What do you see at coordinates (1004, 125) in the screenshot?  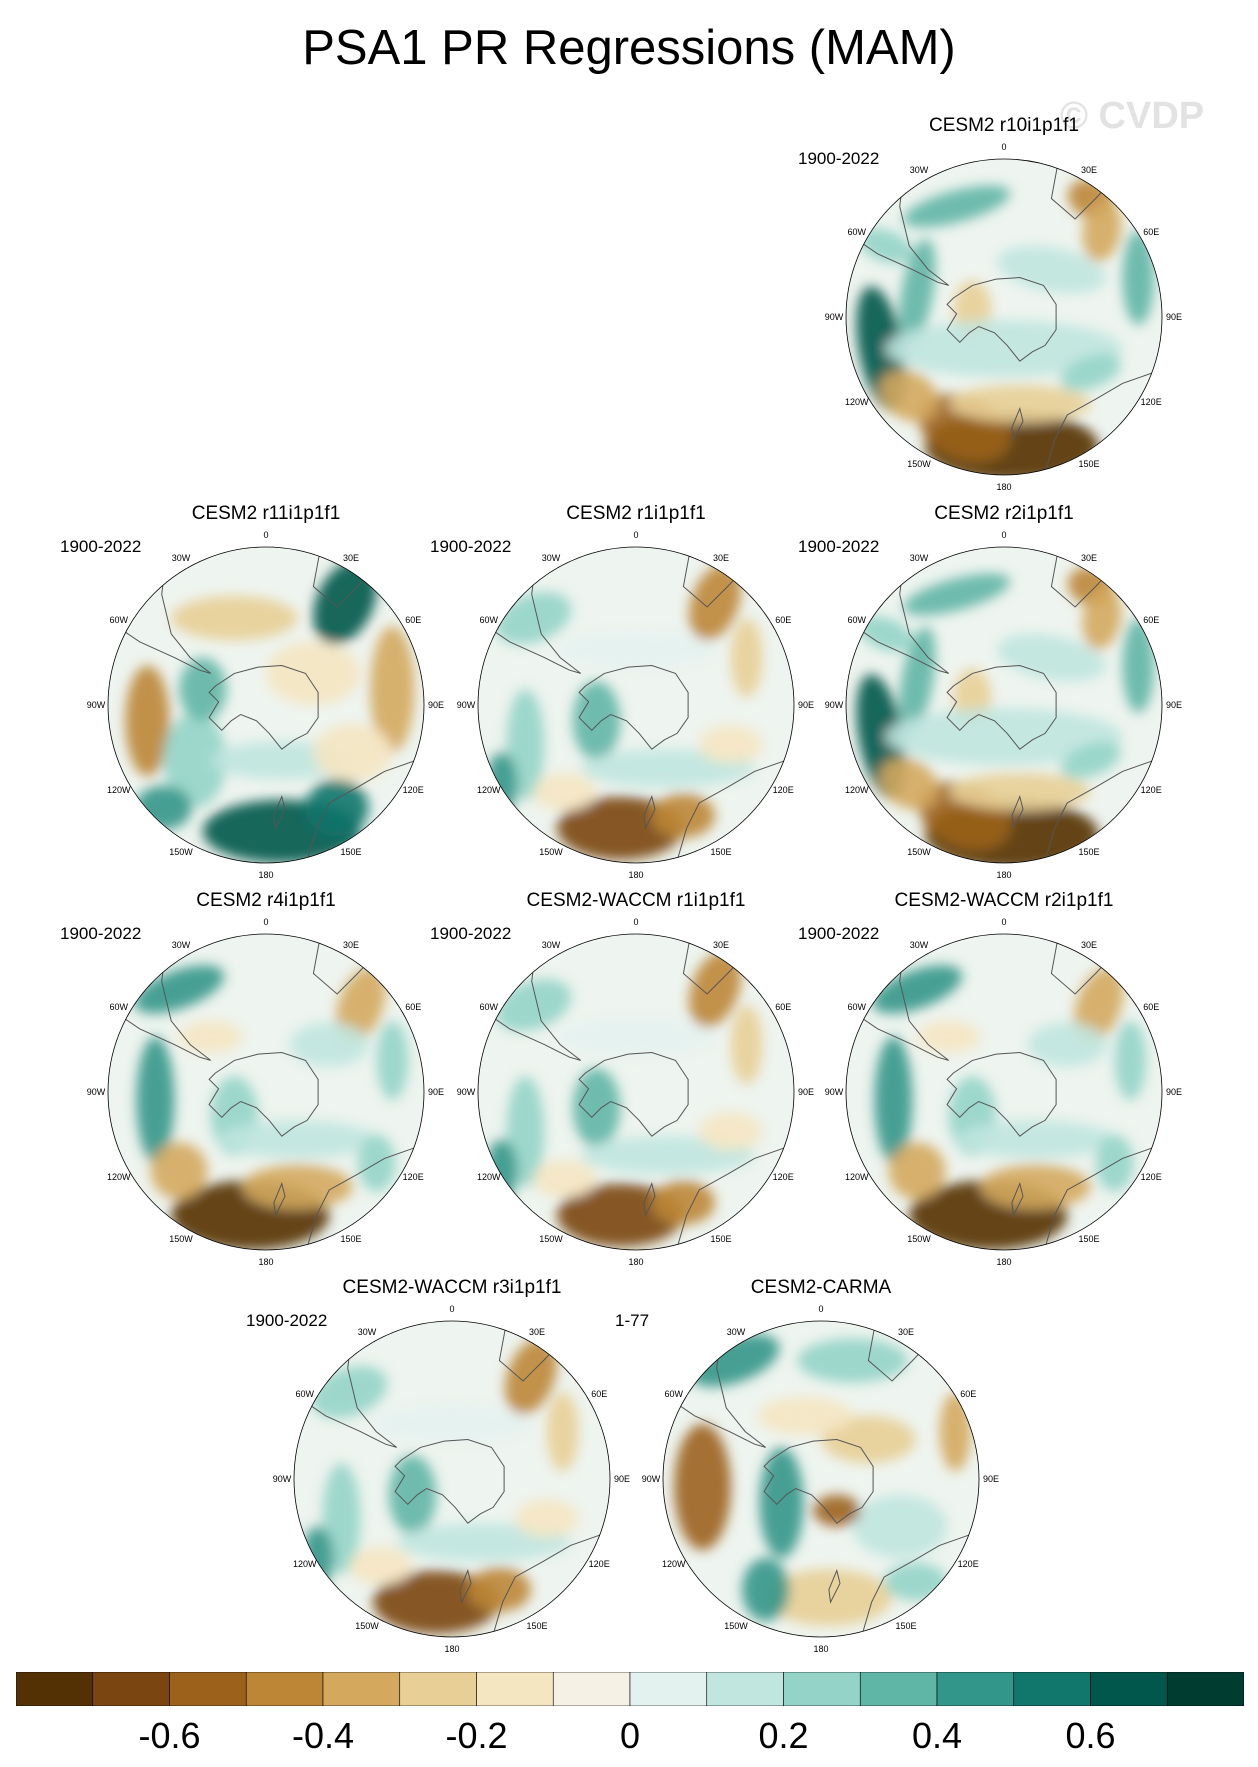 I see `panel-title: CESM2 r10i1p1f1` at bounding box center [1004, 125].